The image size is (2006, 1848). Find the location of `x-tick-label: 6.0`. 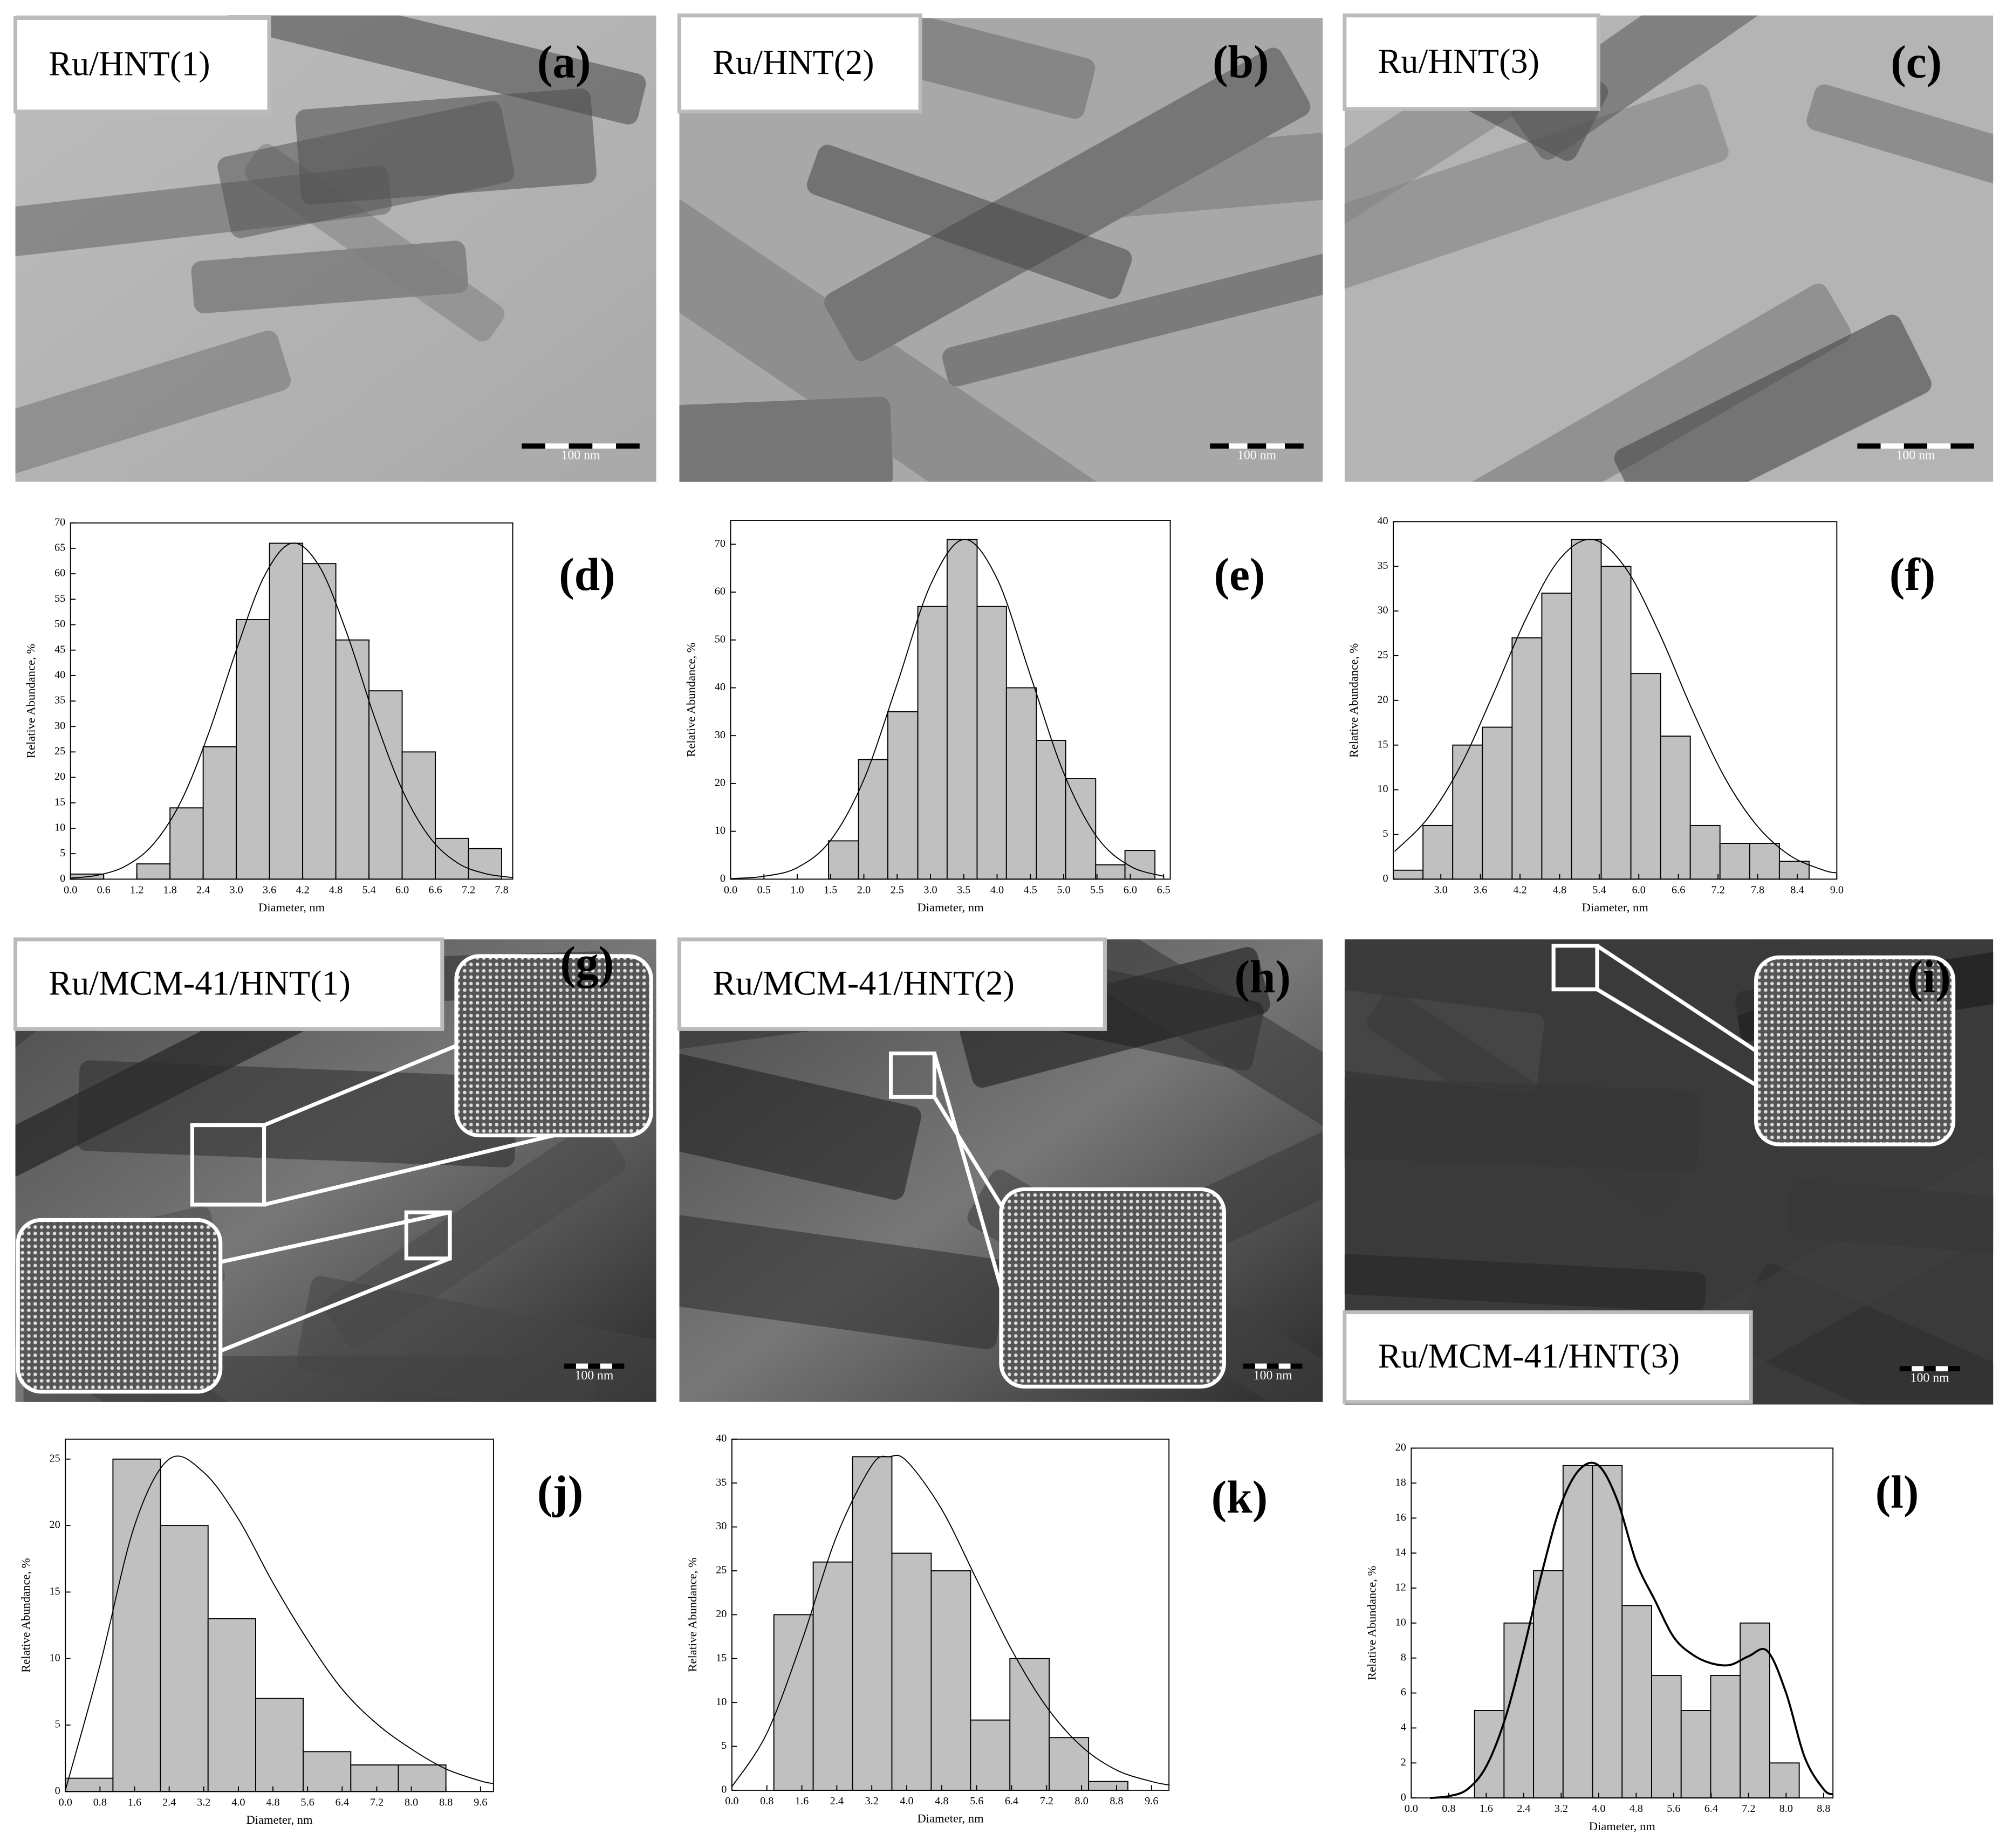

x-tick-label: 6.0 is located at coordinates (1639, 890).